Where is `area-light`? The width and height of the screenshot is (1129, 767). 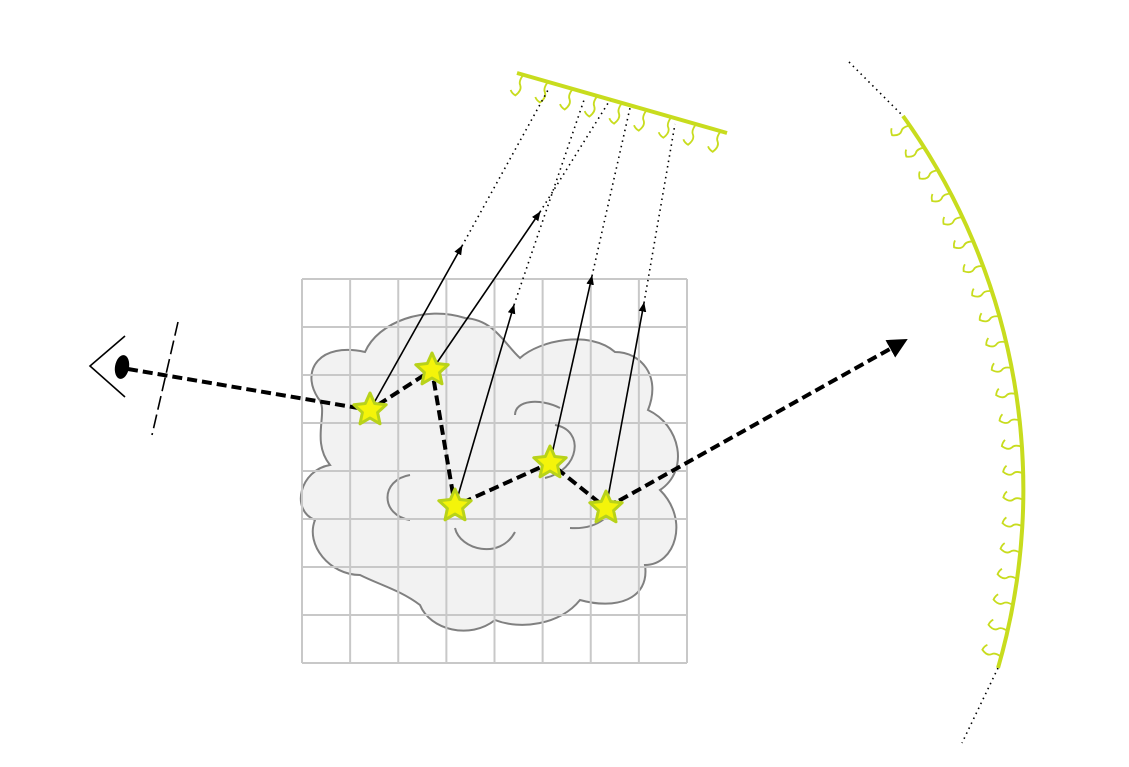
area-light is located at coordinates (618, 112).